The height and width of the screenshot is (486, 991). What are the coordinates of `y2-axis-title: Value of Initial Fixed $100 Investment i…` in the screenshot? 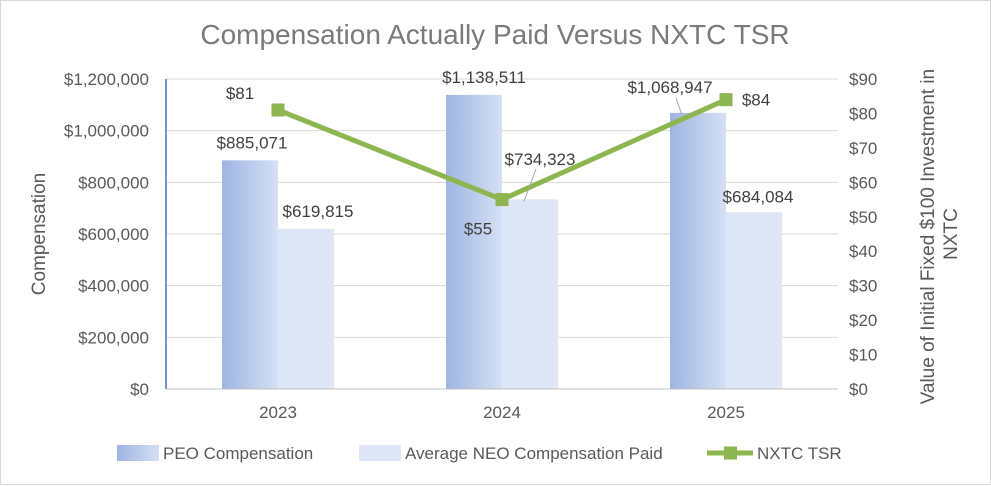 It's located at (940, 234).